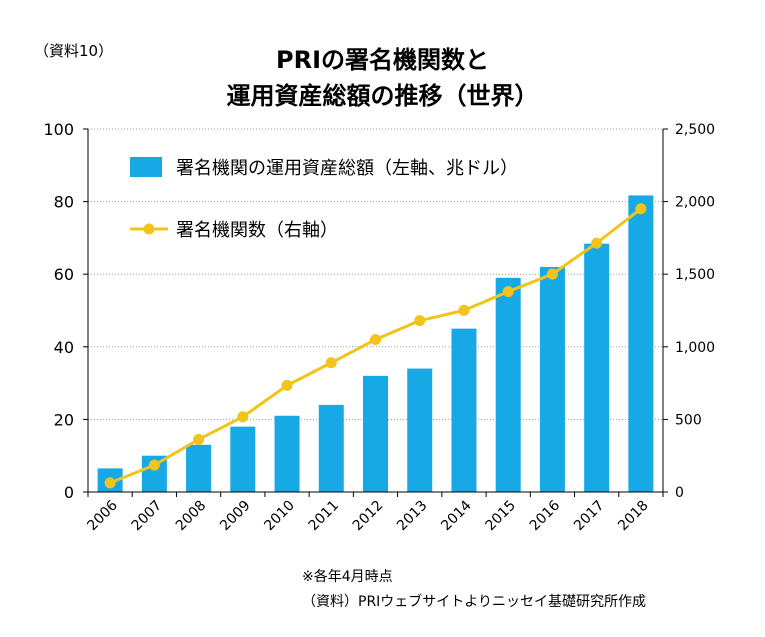 This screenshot has width=765, height=637. I want to click on x-tick-label: 2016, so click(545, 515).